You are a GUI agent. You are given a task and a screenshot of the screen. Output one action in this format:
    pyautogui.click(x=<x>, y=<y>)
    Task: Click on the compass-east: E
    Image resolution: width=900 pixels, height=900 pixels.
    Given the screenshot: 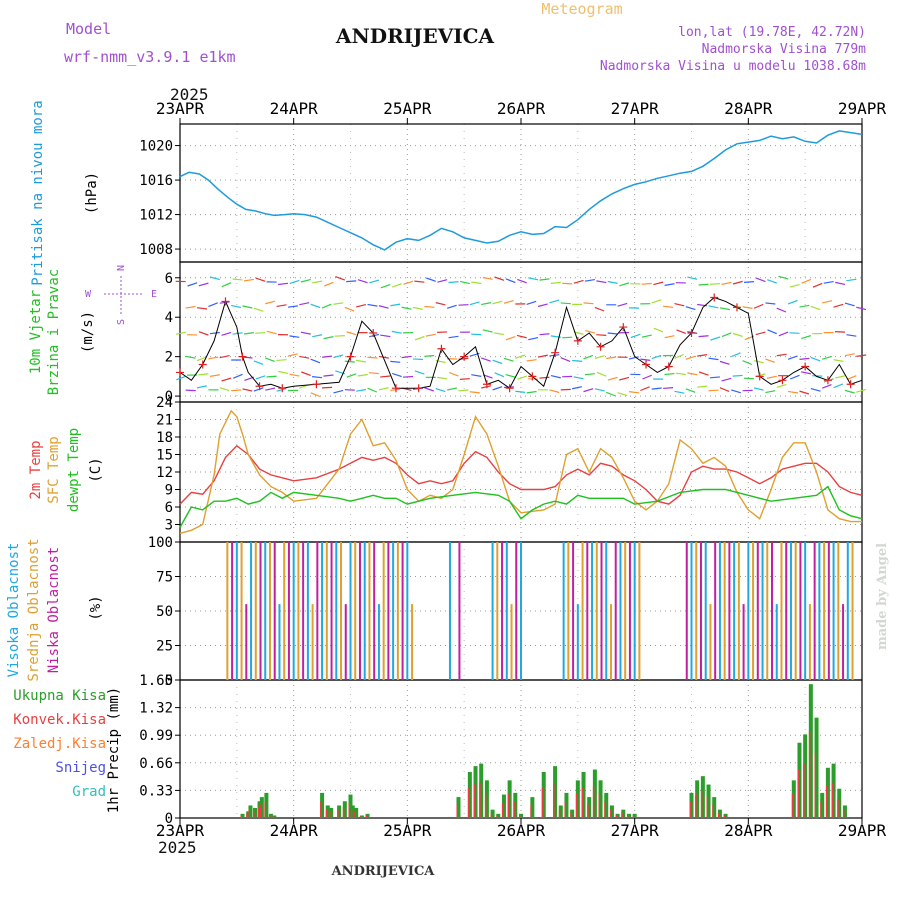 What is the action you would take?
    pyautogui.click(x=154, y=294)
    